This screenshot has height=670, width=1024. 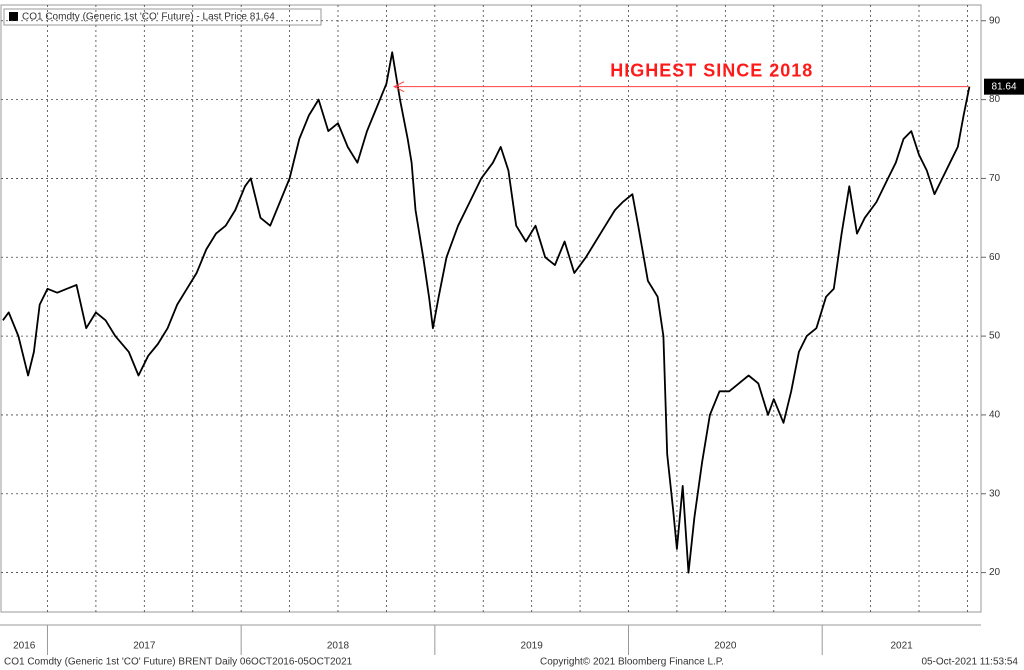 I want to click on x-tick-label: 2018, so click(x=338, y=646).